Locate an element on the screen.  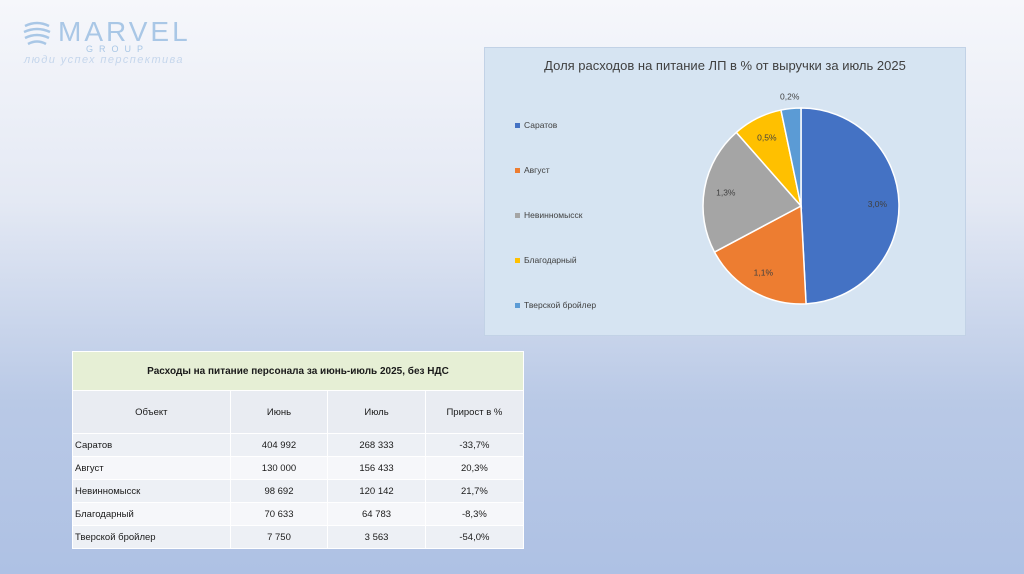
table-row: Благодарный 70 633 64 783 -8,3% is located at coordinates (298, 514).